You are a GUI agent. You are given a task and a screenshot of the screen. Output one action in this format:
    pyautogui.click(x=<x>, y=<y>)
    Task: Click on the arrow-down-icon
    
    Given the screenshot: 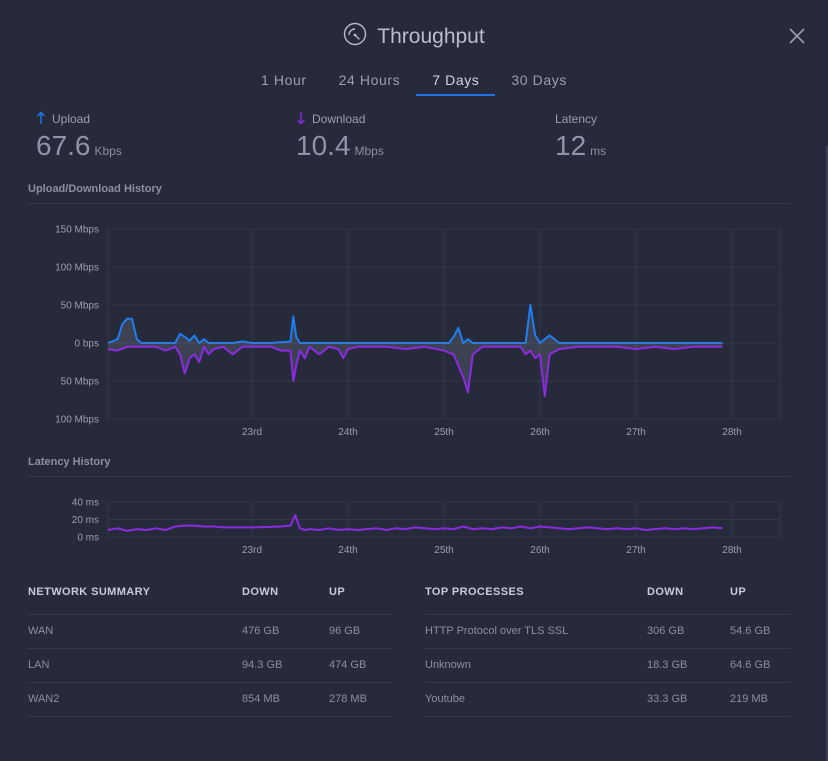 What is the action you would take?
    pyautogui.click(x=301, y=119)
    